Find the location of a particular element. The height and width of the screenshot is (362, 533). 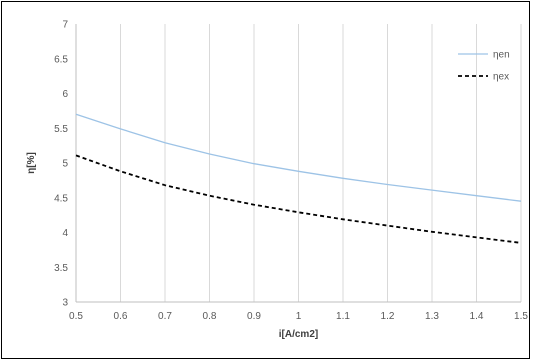

y-tick-label: 4.5 is located at coordinates (61, 198).